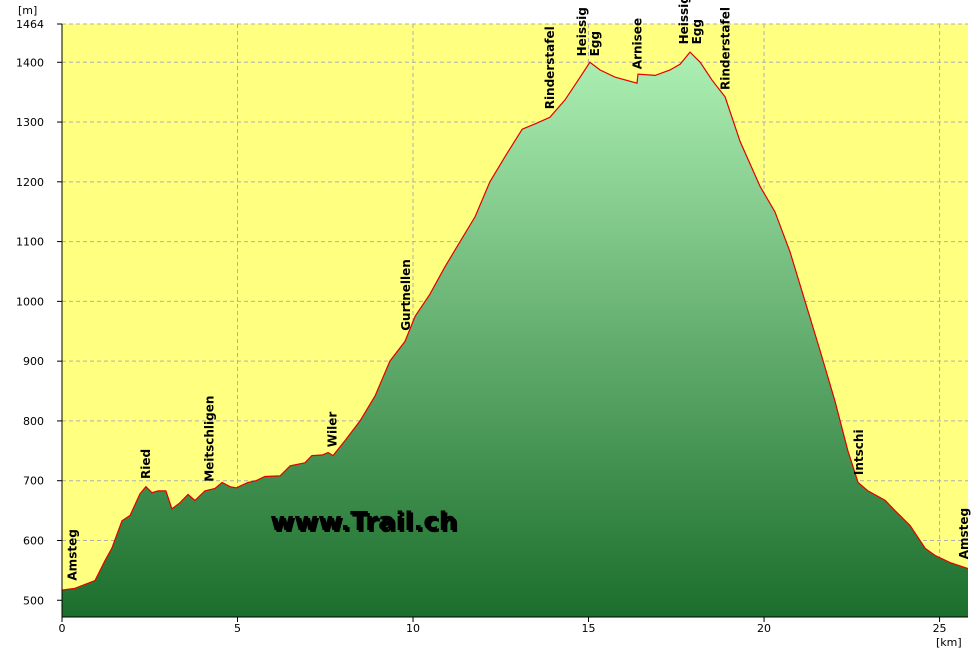 The image size is (975, 652). I want to click on watermark-shadow: www.Trail.ch, so click(365, 524).